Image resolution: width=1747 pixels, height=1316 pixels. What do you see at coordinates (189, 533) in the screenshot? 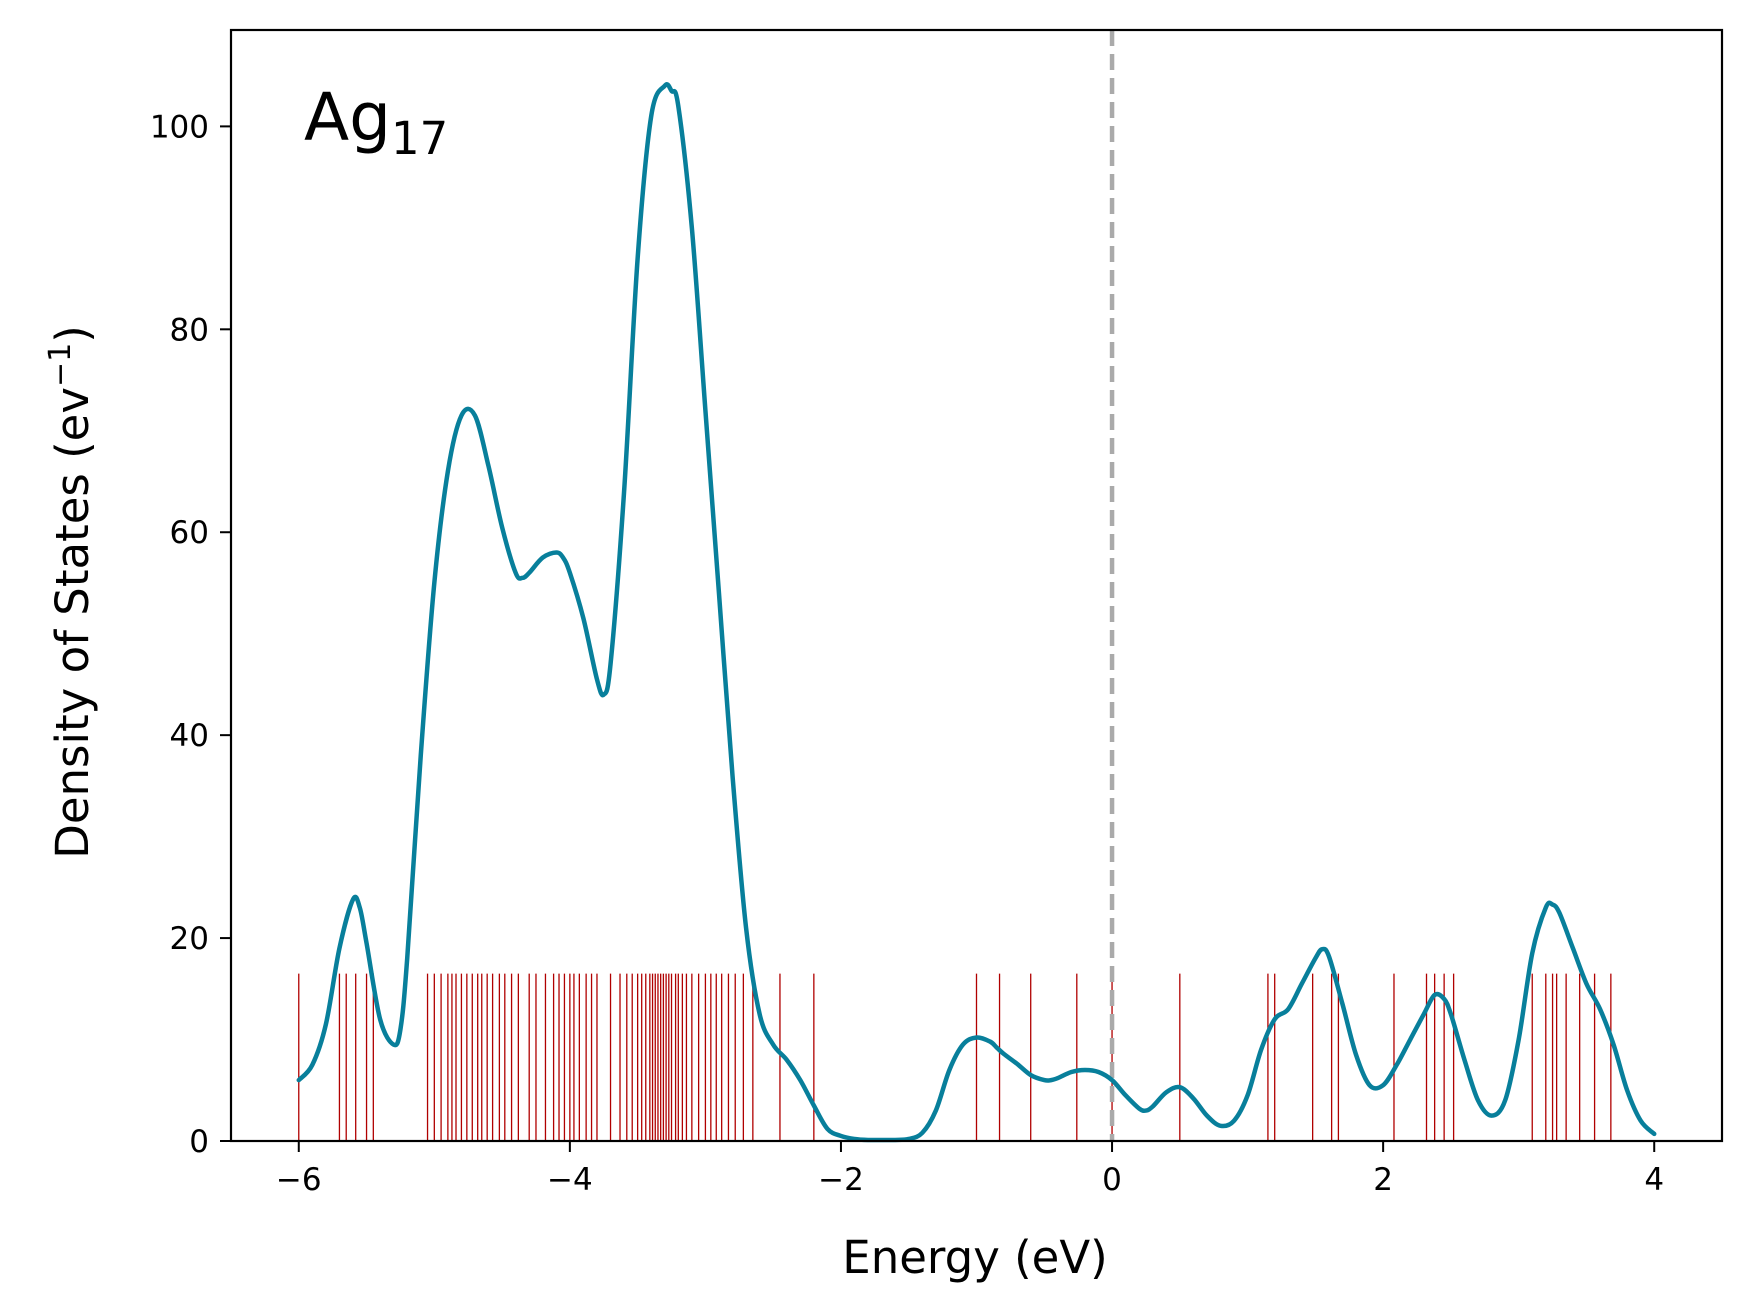
I see `y-tick-label-3: 60` at bounding box center [189, 533].